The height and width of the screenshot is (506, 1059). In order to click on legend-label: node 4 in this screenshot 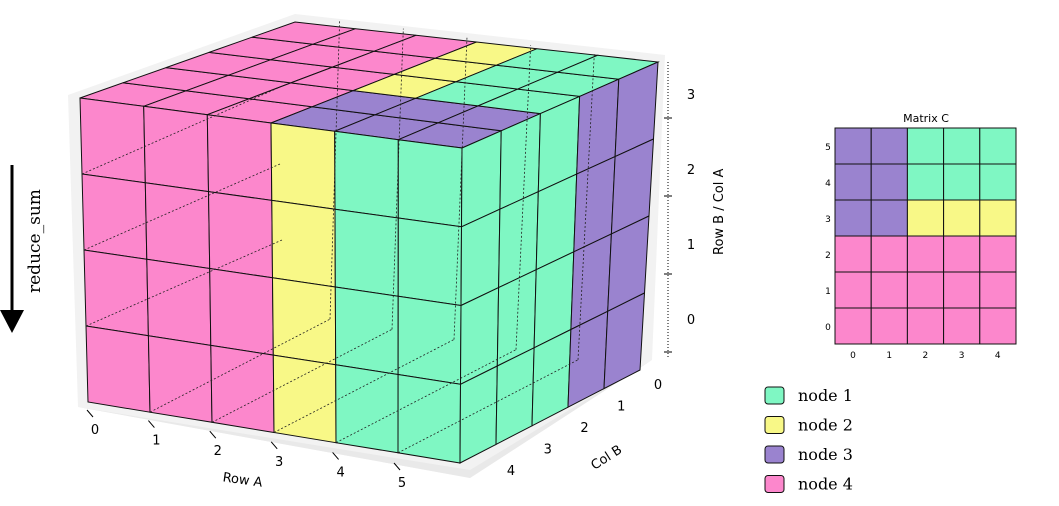, I will do `click(825, 484)`.